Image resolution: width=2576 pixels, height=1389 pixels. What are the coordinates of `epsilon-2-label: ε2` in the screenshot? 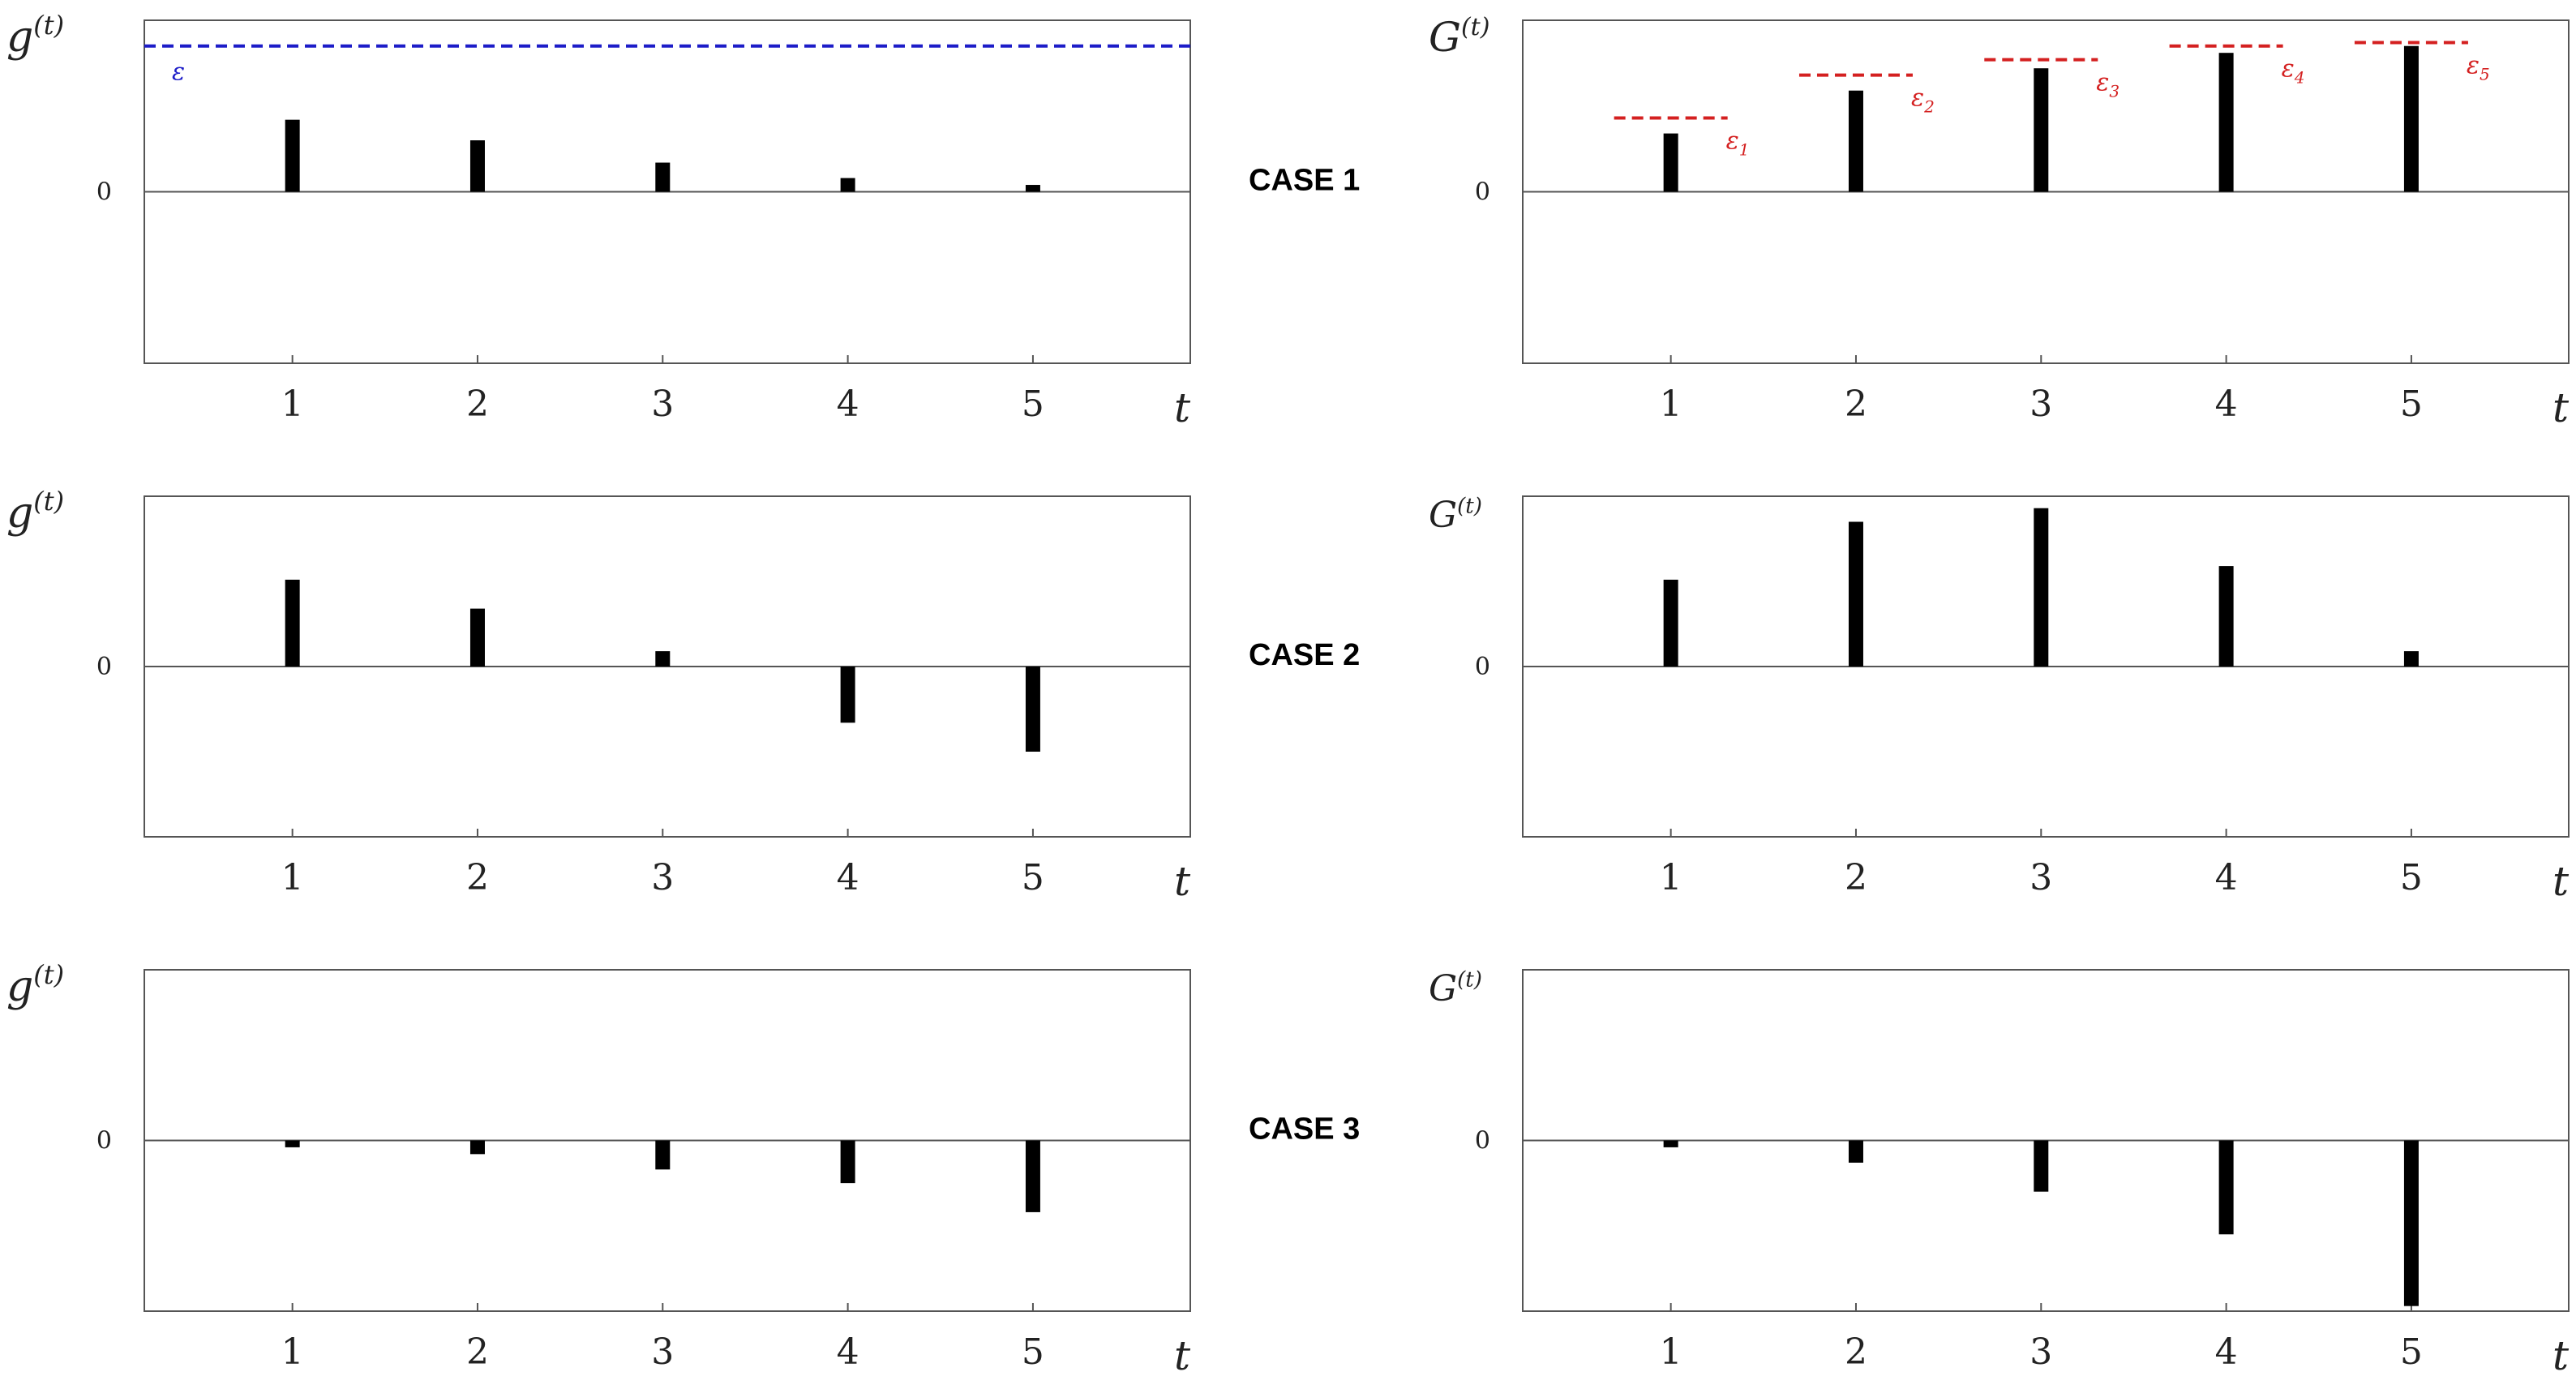 It's located at (1923, 101).